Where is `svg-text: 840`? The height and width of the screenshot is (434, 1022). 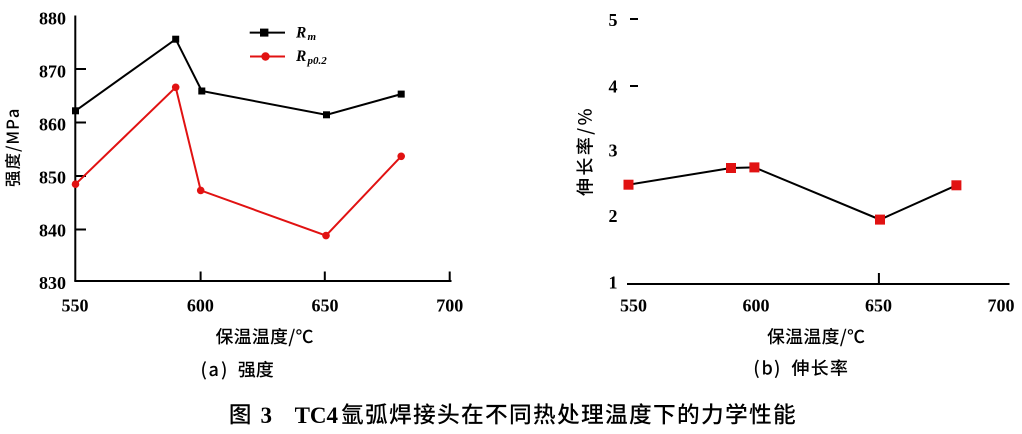 svg-text: 840 is located at coordinates (52, 230).